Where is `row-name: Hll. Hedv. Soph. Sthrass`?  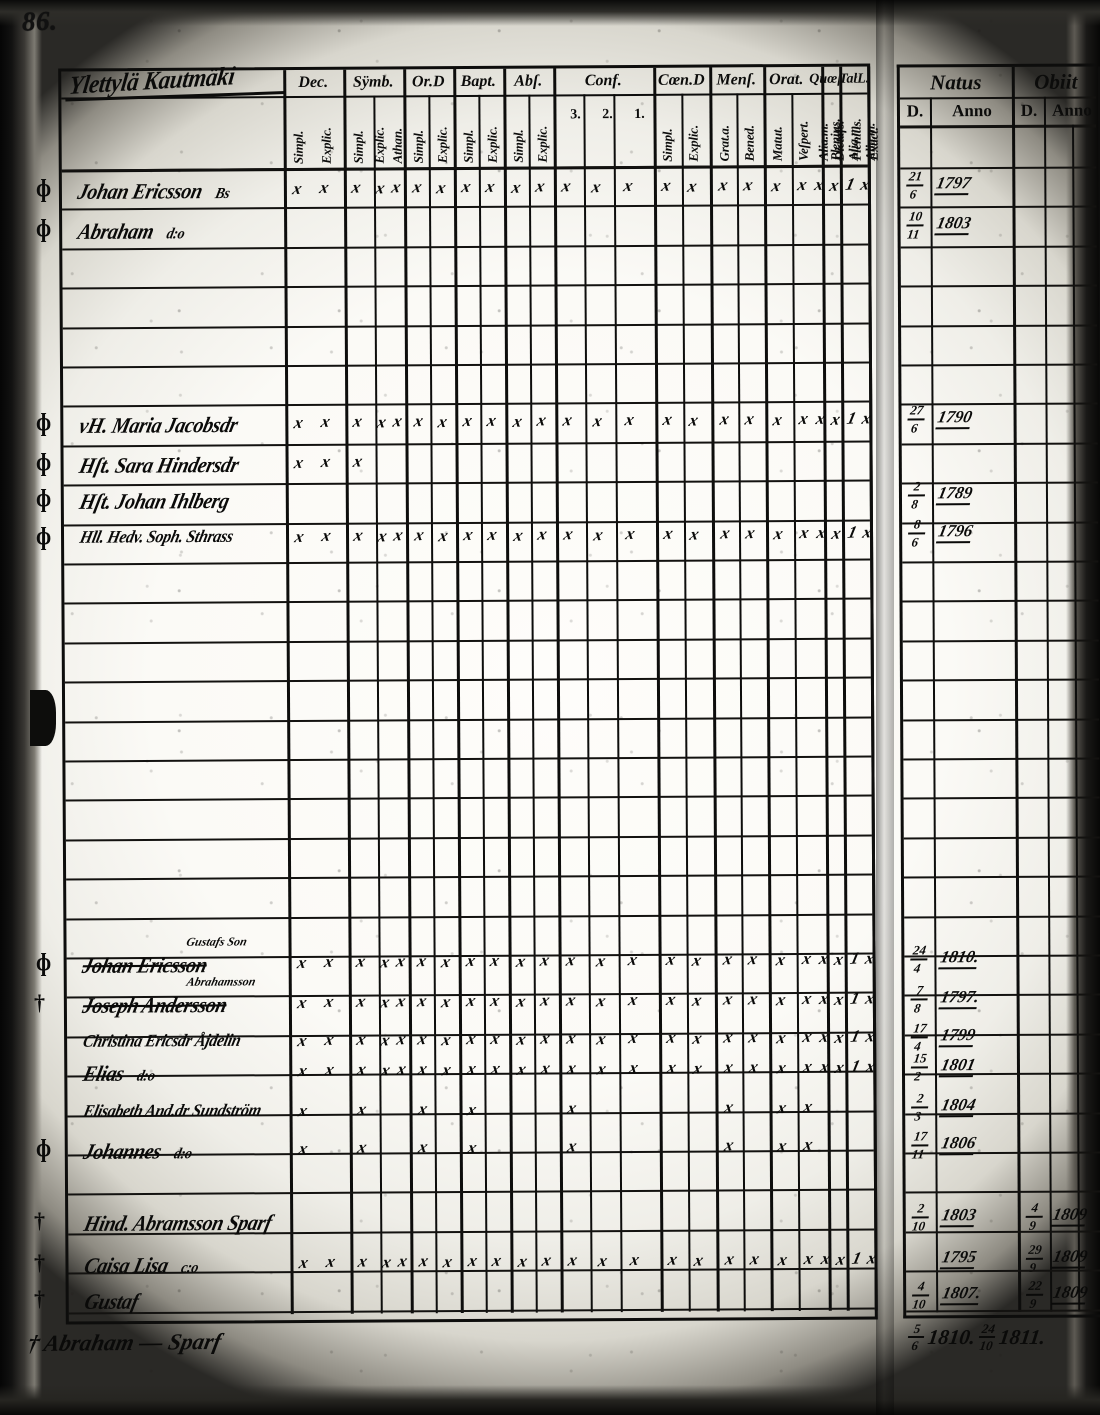 row-name: Hll. Hedv. Soph. Sthrass is located at coordinates (156, 538).